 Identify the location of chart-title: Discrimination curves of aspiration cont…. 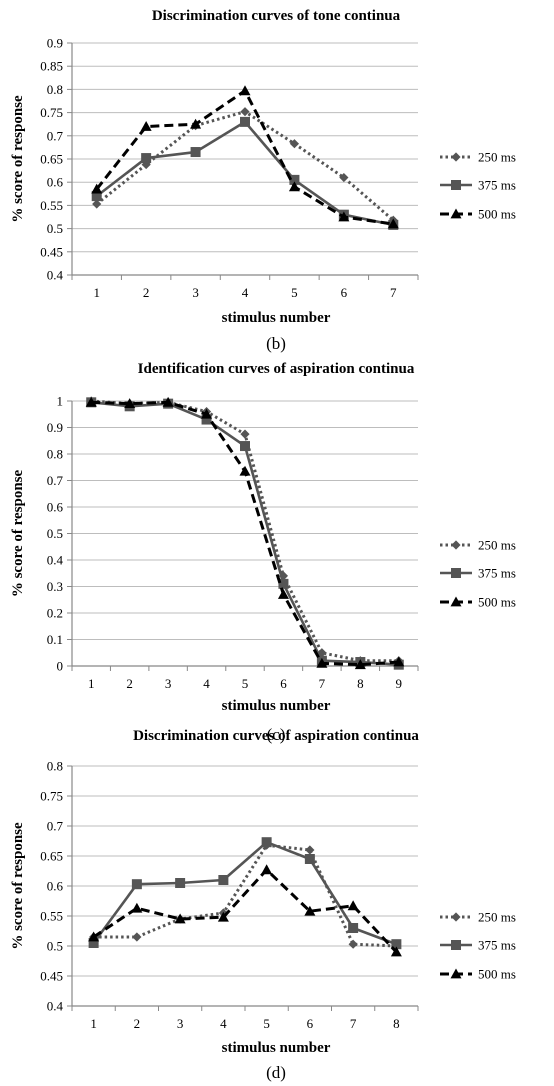
(276, 736).